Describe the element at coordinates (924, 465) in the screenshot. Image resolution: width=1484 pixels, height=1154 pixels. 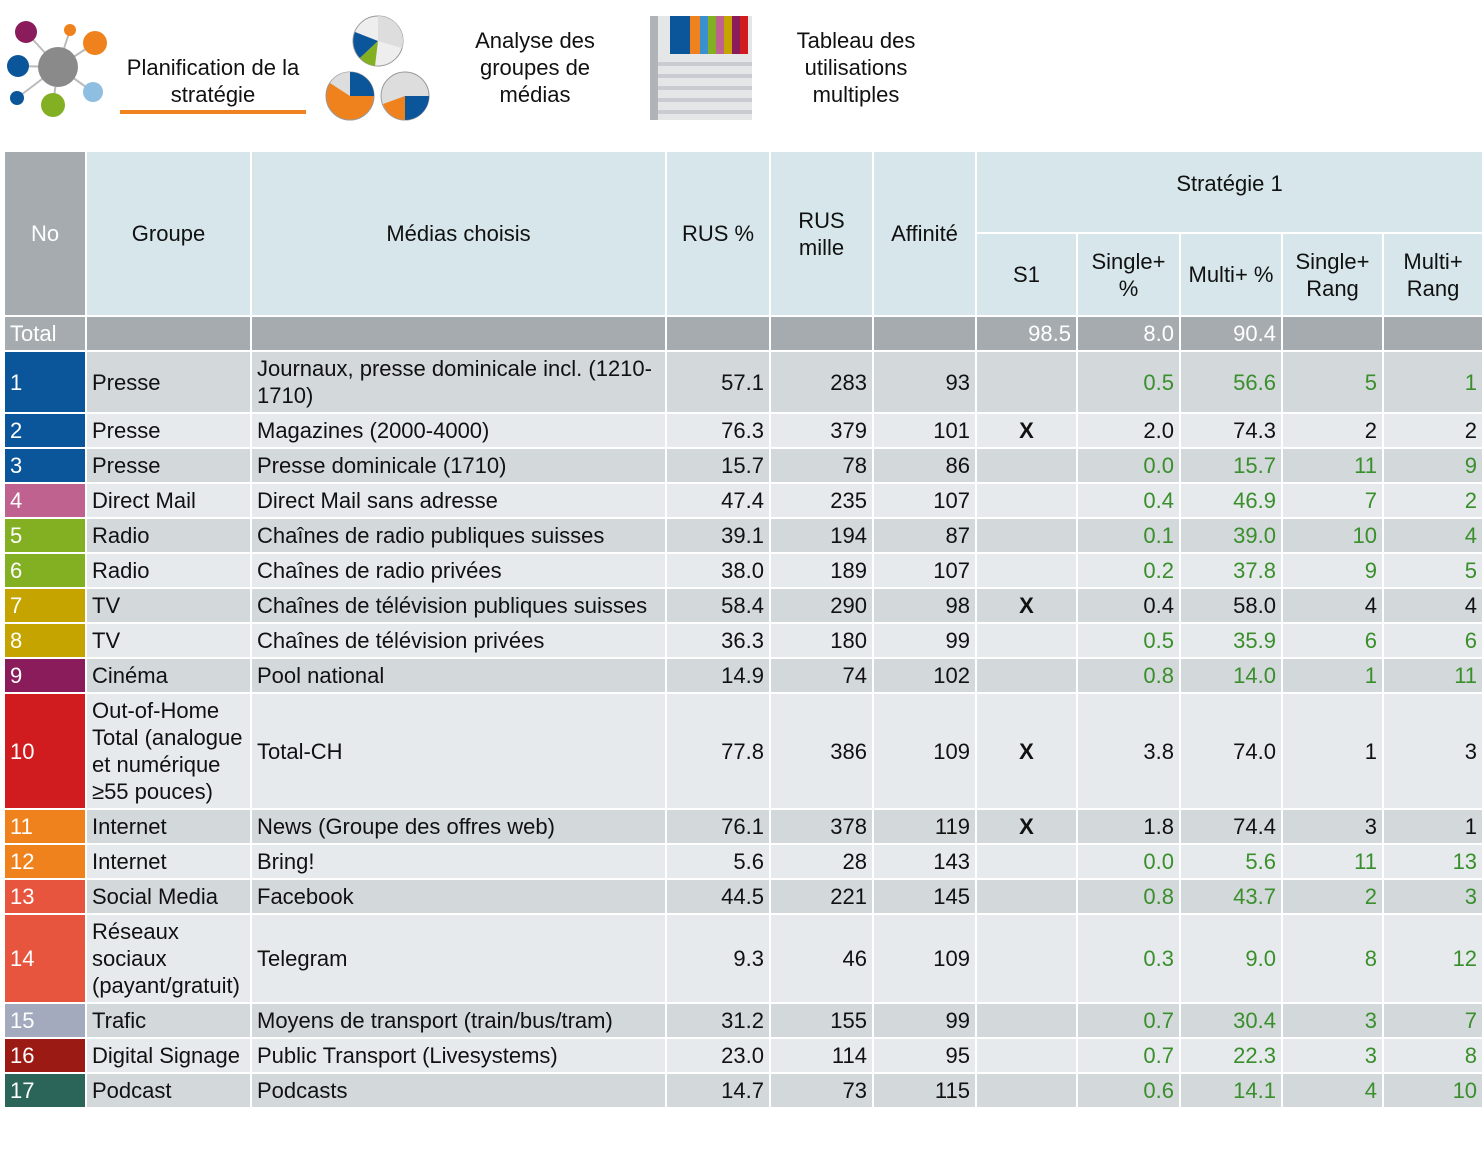
I see `affinity-cell: 86` at that location.